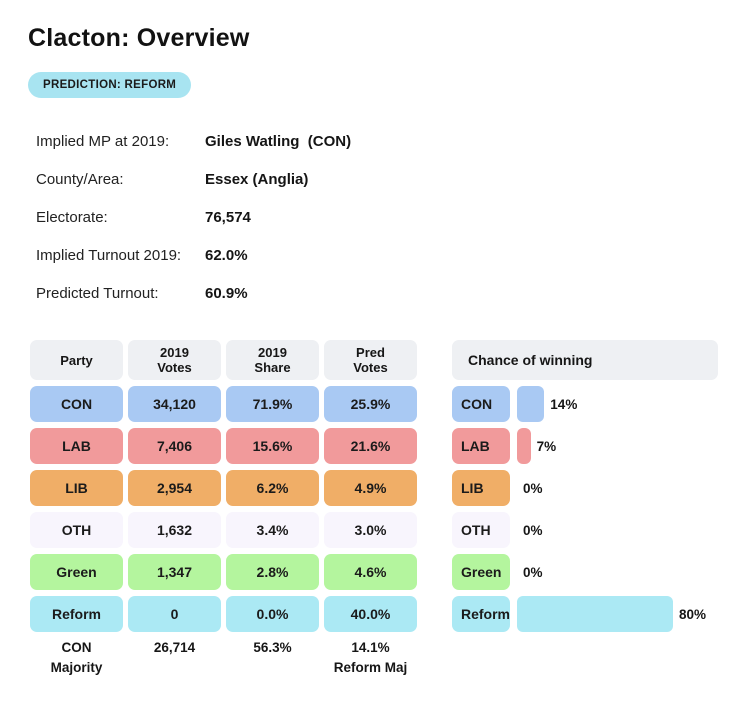 The width and height of the screenshot is (752, 708). What do you see at coordinates (223, 572) in the screenshot?
I see `table-row-green: Green 1,347 2.8% 4.6%` at bounding box center [223, 572].